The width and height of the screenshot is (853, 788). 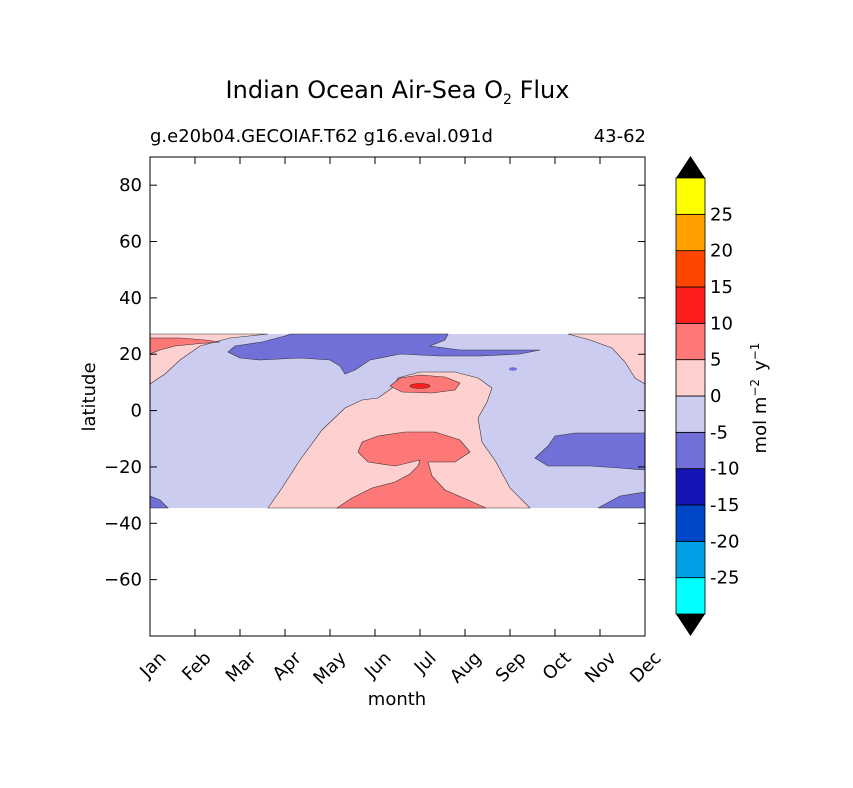 I want to click on colorbar-label: mol m−2 y−1, so click(x=759, y=398).